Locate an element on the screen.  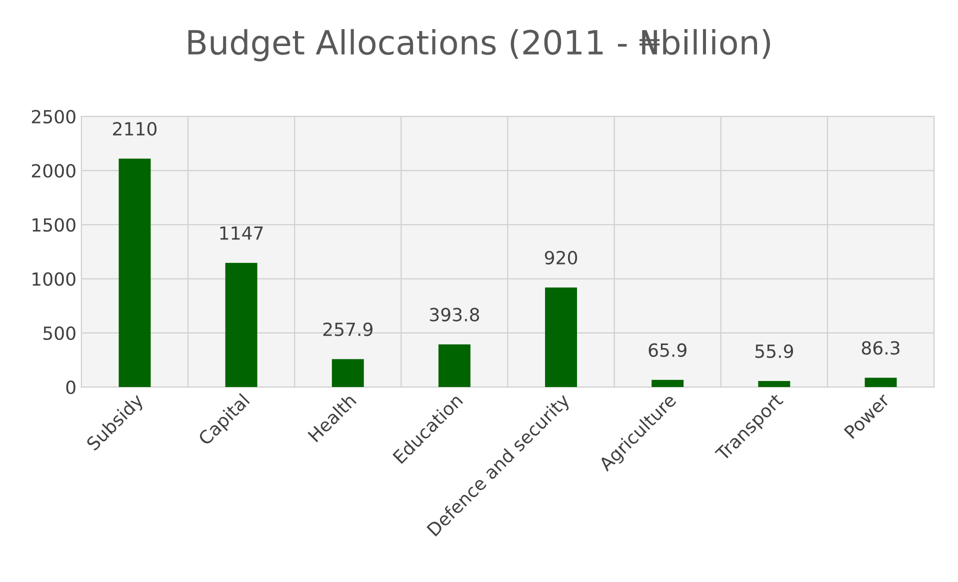
y-tick-label: 500 is located at coordinates (60, 333).